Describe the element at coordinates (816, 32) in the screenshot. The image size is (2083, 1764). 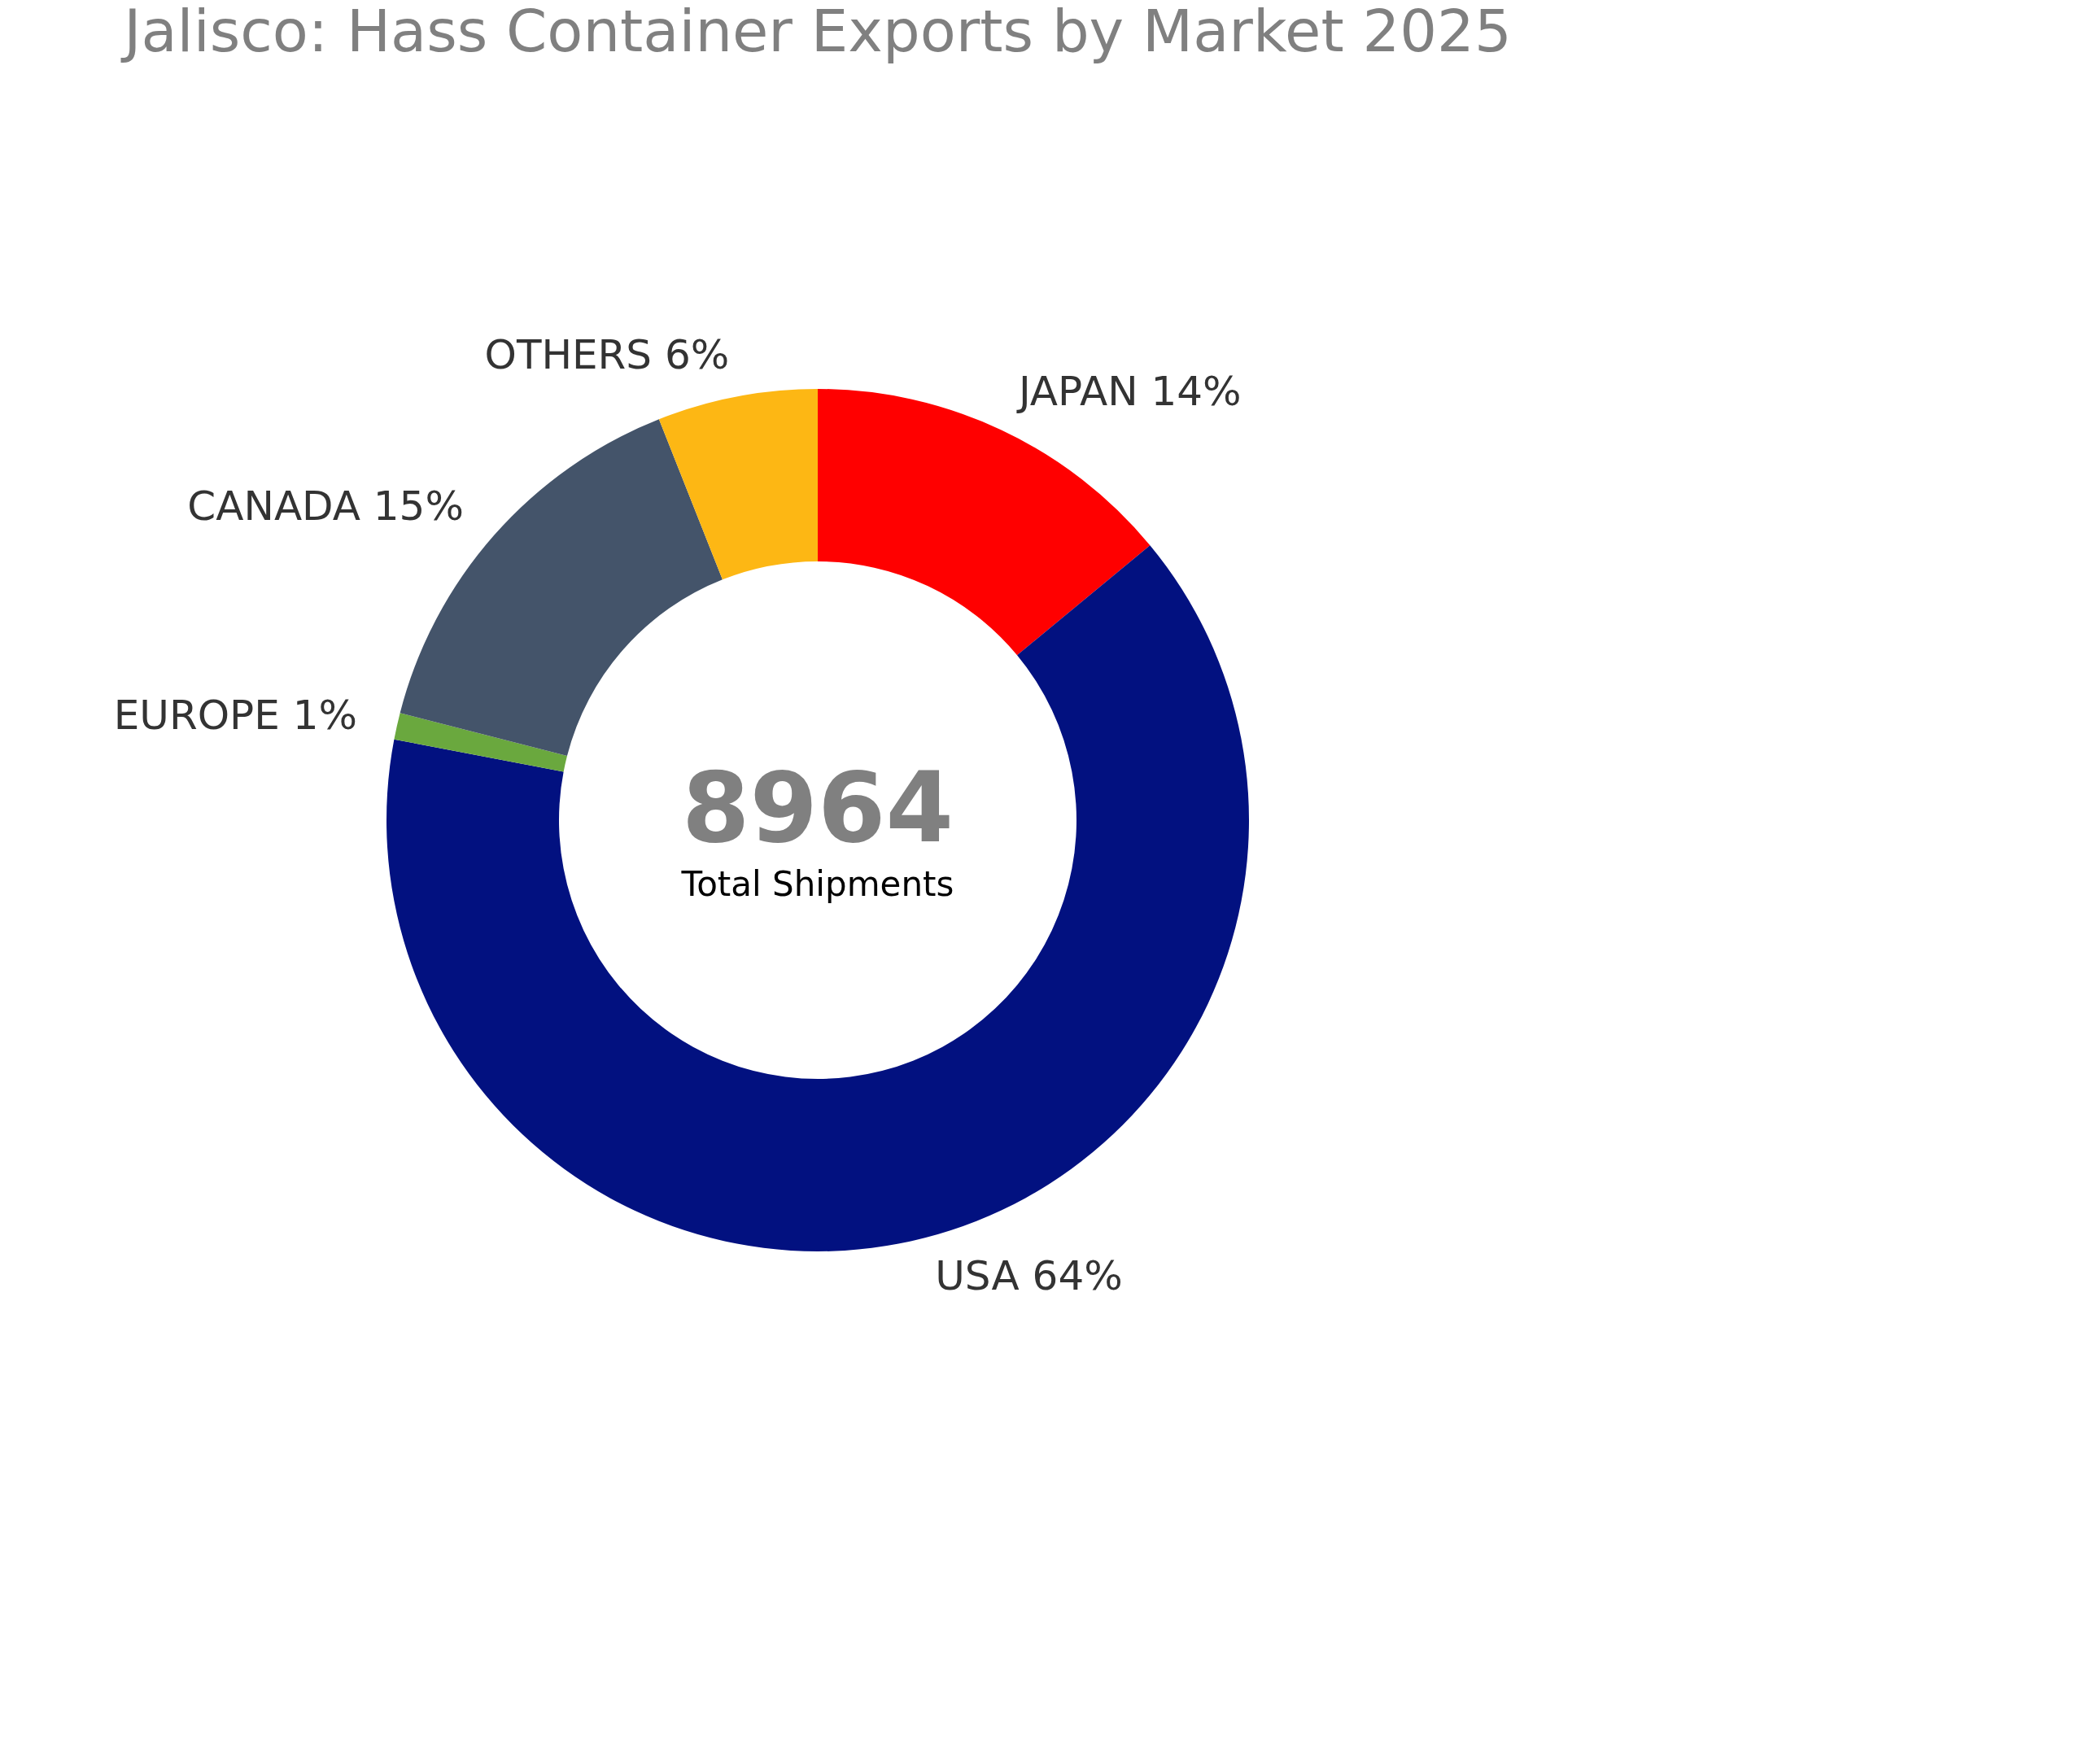
I see `chart-title: Jalisco: Hass Container Exports by Market 2025` at that location.